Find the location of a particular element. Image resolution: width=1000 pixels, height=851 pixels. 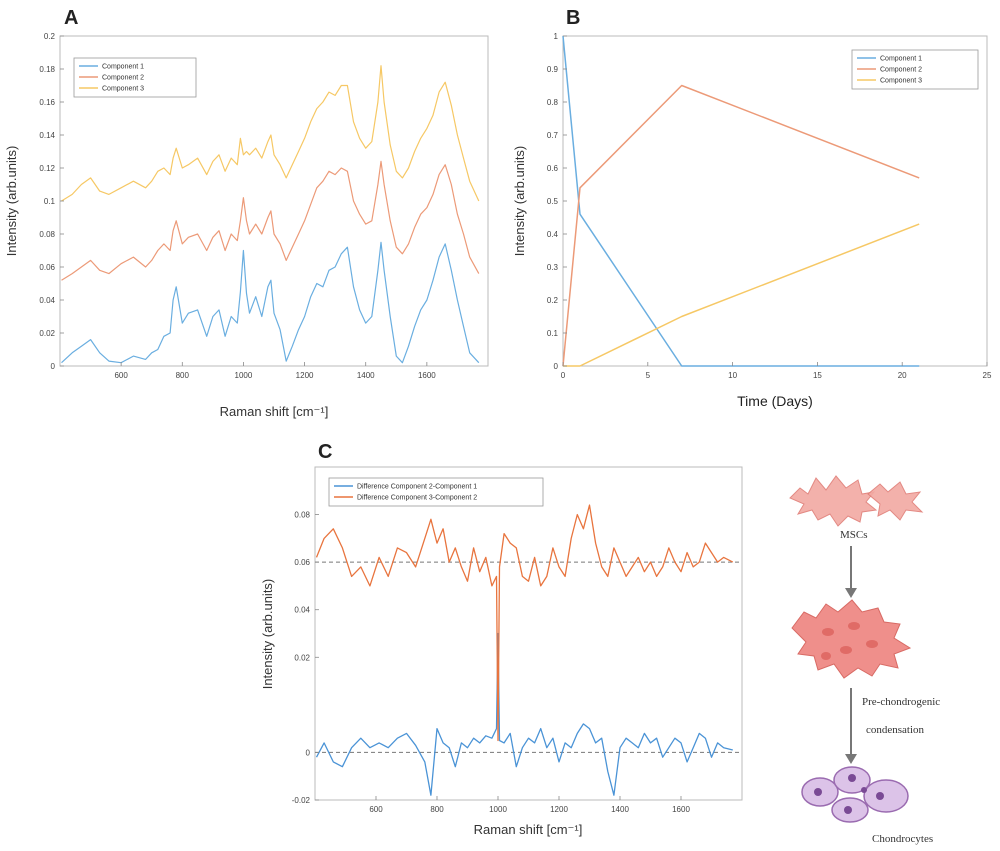

y-tick-label: 0.5 is located at coordinates (553, 201).